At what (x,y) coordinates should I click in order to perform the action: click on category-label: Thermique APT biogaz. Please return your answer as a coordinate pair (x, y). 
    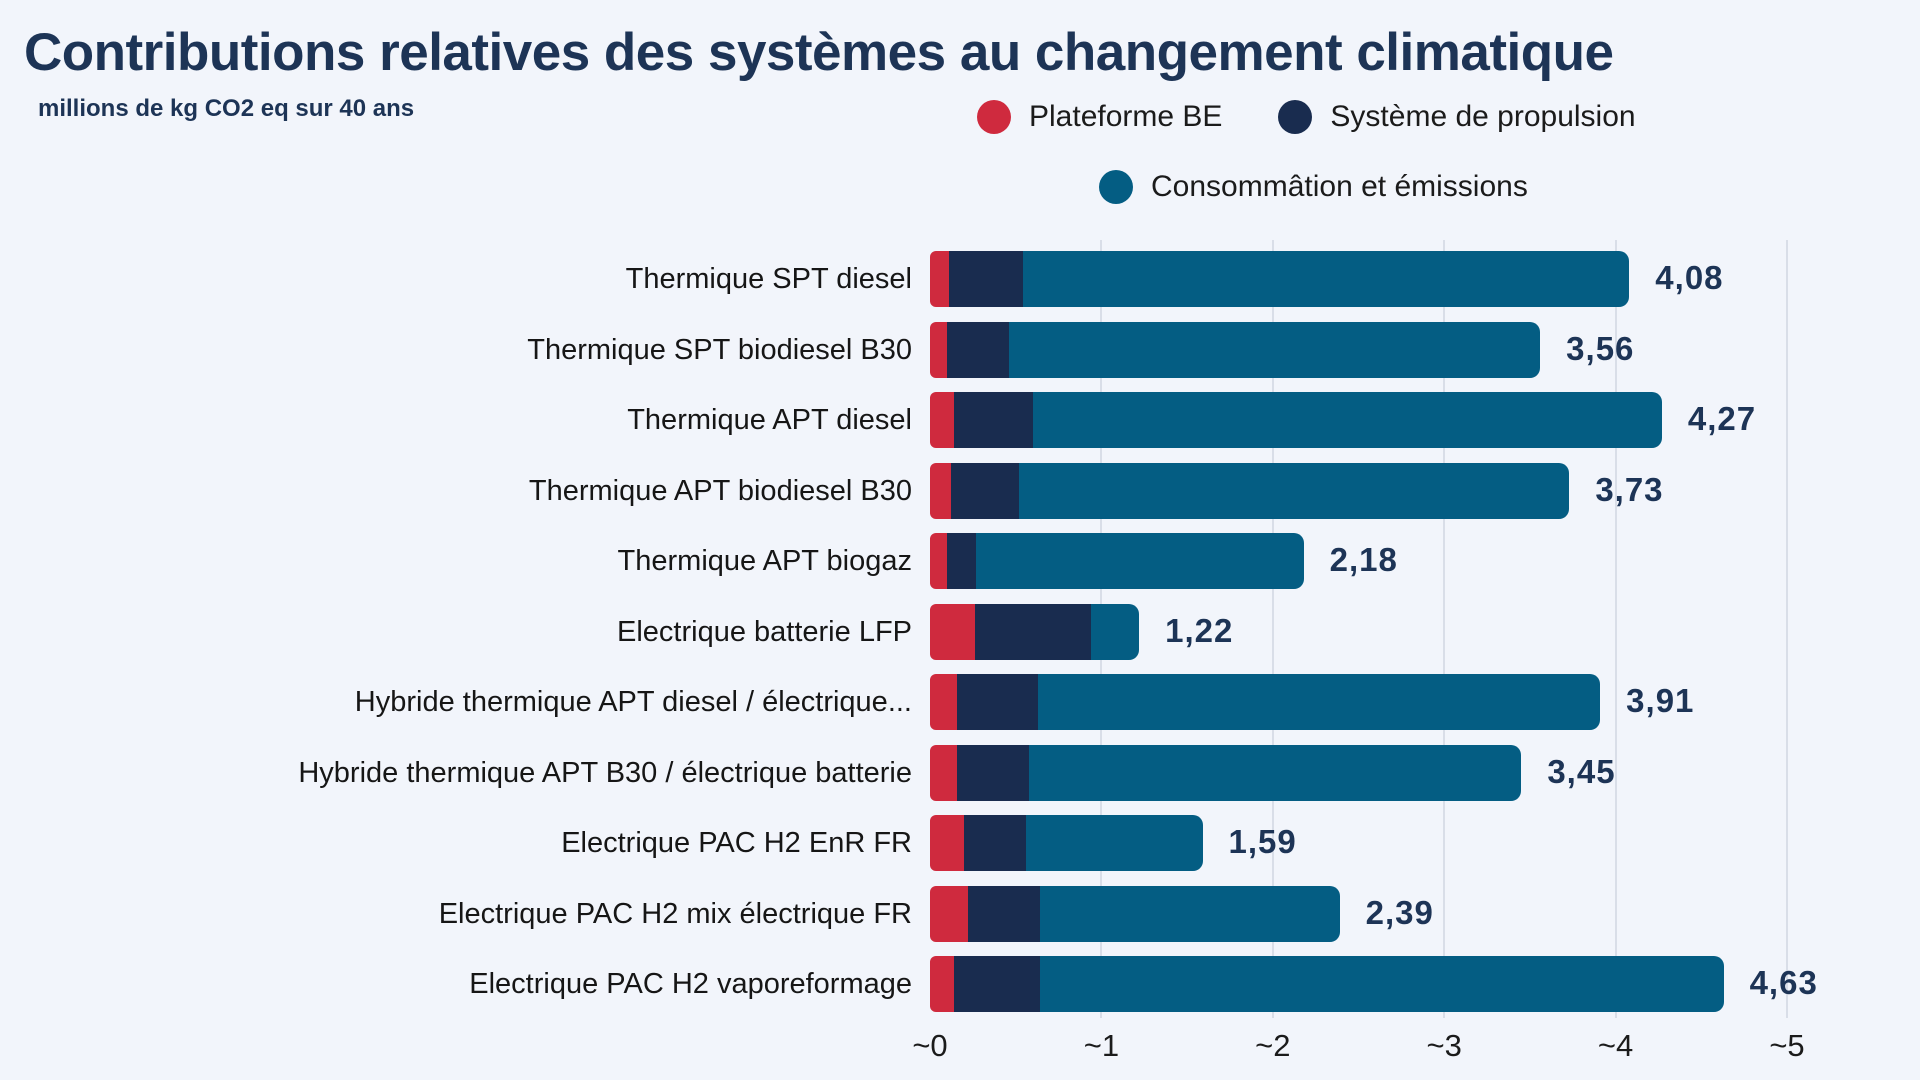
    Looking at the image, I should click on (764, 561).